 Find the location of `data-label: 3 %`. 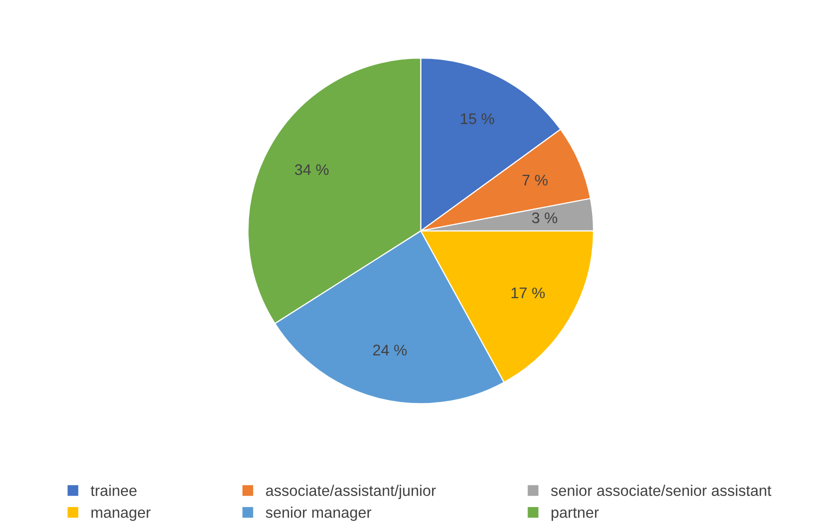

data-label: 3 % is located at coordinates (545, 218).